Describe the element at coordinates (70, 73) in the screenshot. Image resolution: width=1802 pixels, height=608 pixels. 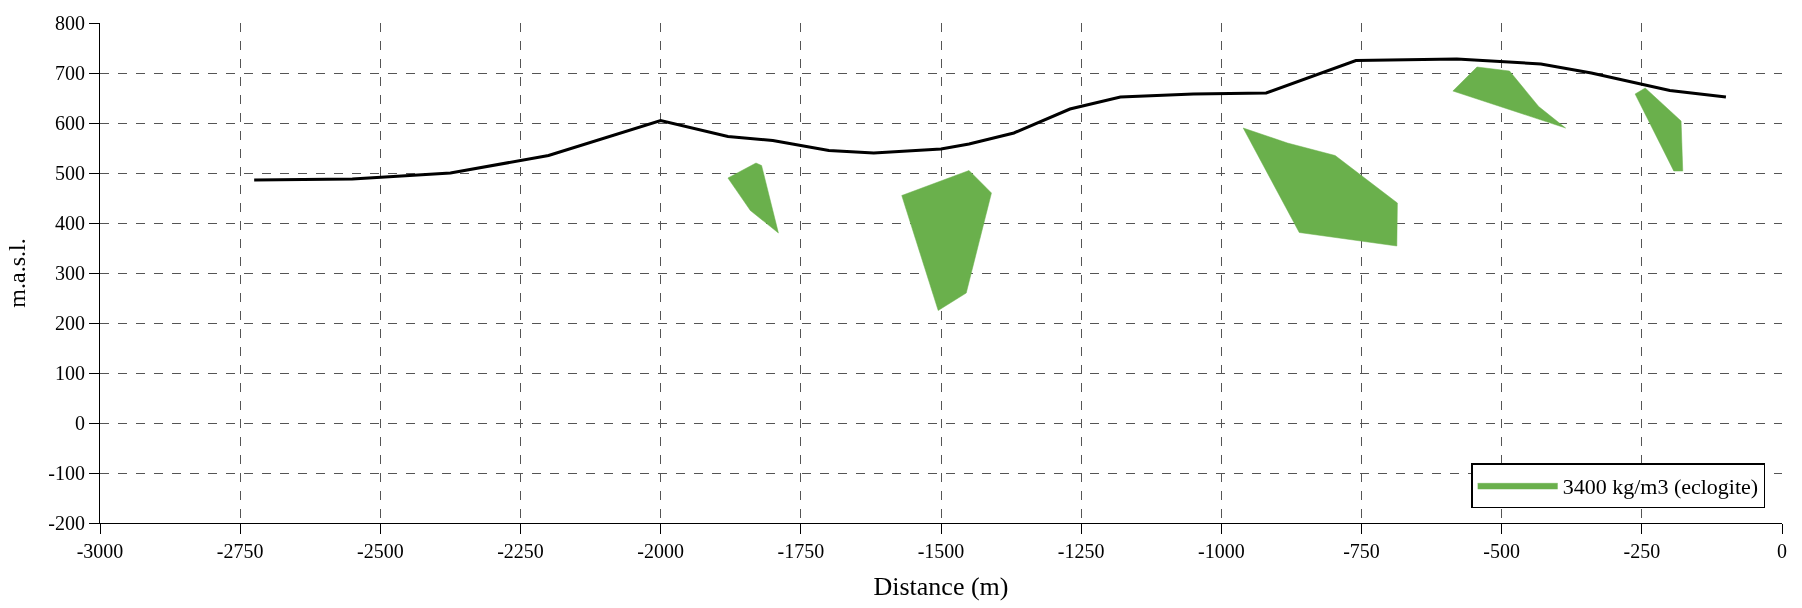
I see `y-tick-label: 700` at that location.